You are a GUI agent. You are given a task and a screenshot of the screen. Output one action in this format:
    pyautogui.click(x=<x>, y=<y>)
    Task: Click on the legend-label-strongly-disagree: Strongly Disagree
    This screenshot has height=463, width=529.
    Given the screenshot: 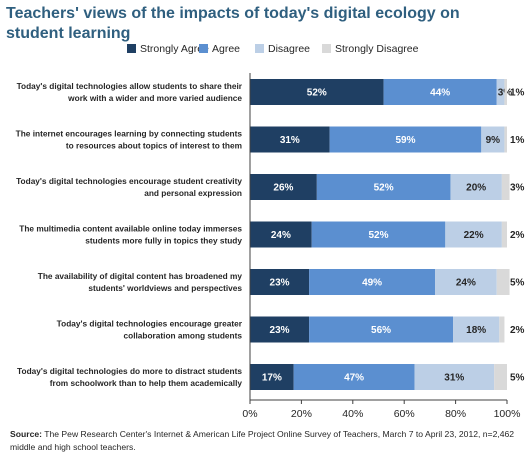 What is the action you would take?
    pyautogui.click(x=377, y=49)
    